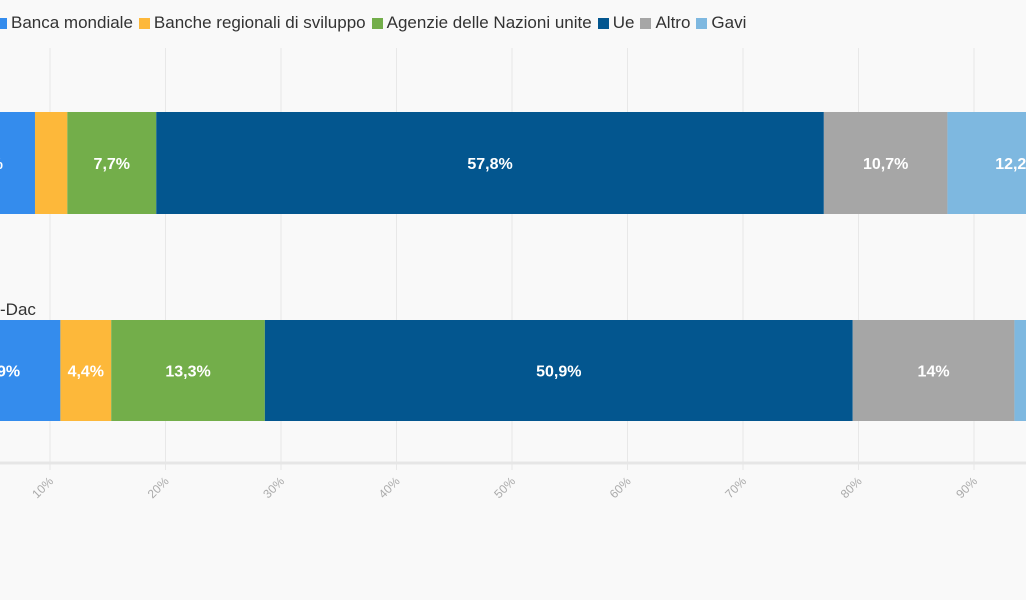 The height and width of the screenshot is (600, 1026). What do you see at coordinates (18, 309) in the screenshot?
I see `category-label: -Dac` at bounding box center [18, 309].